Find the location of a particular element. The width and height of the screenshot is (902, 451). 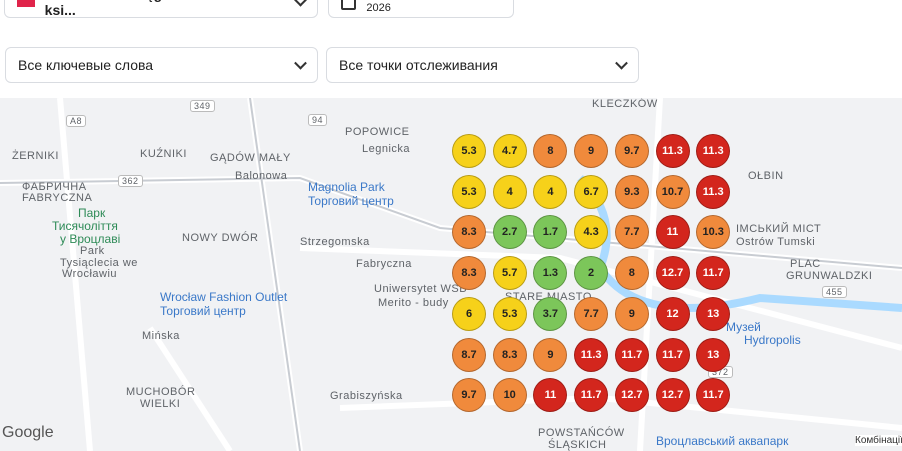

rank-cell: 10.3 is located at coordinates (713, 232).